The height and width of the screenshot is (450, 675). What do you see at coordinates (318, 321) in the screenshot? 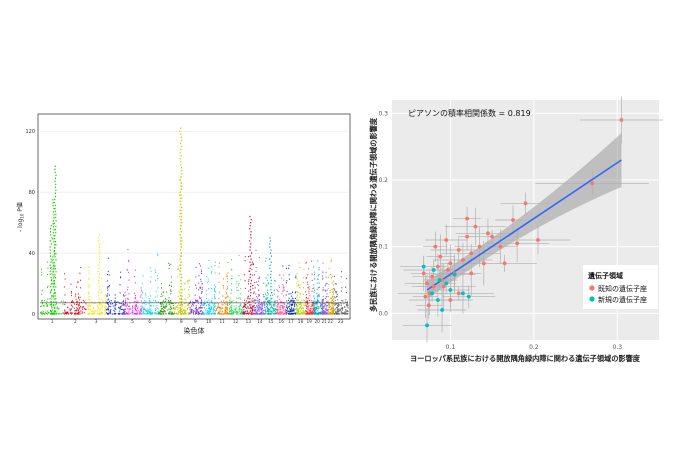
I see `manhattan-x-tick-label: 20` at bounding box center [318, 321].